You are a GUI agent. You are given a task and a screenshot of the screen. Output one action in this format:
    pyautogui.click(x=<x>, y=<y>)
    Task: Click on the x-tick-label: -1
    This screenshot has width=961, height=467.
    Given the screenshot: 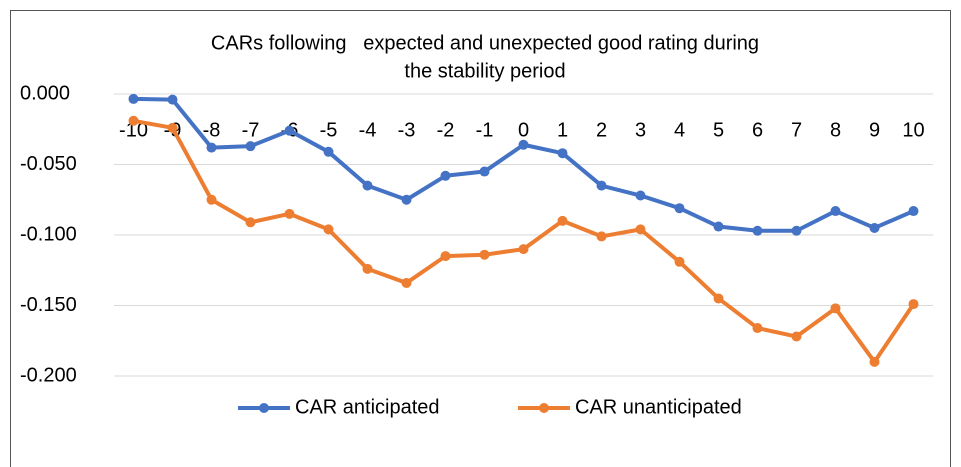 What is the action you would take?
    pyautogui.click(x=485, y=130)
    